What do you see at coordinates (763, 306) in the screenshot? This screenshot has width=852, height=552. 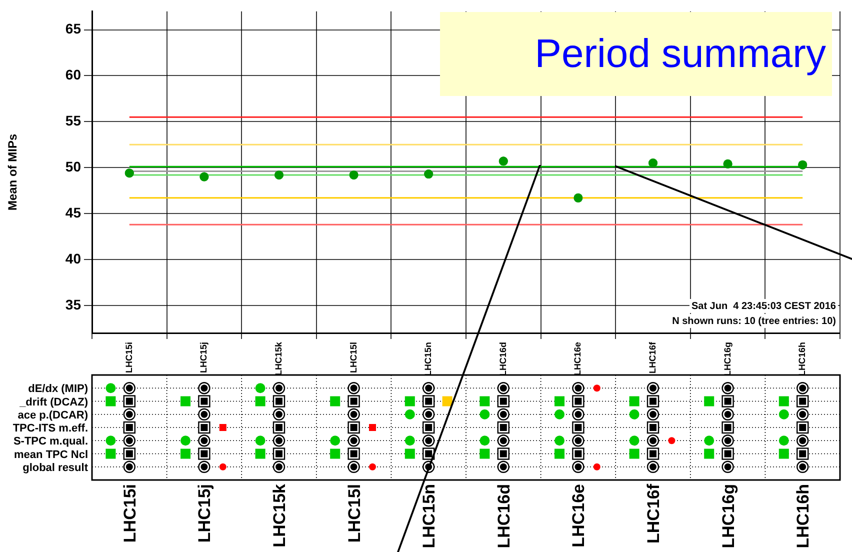 I see `annotation: Sat Jun 4 23:45:03 CEST 2016` at bounding box center [763, 306].